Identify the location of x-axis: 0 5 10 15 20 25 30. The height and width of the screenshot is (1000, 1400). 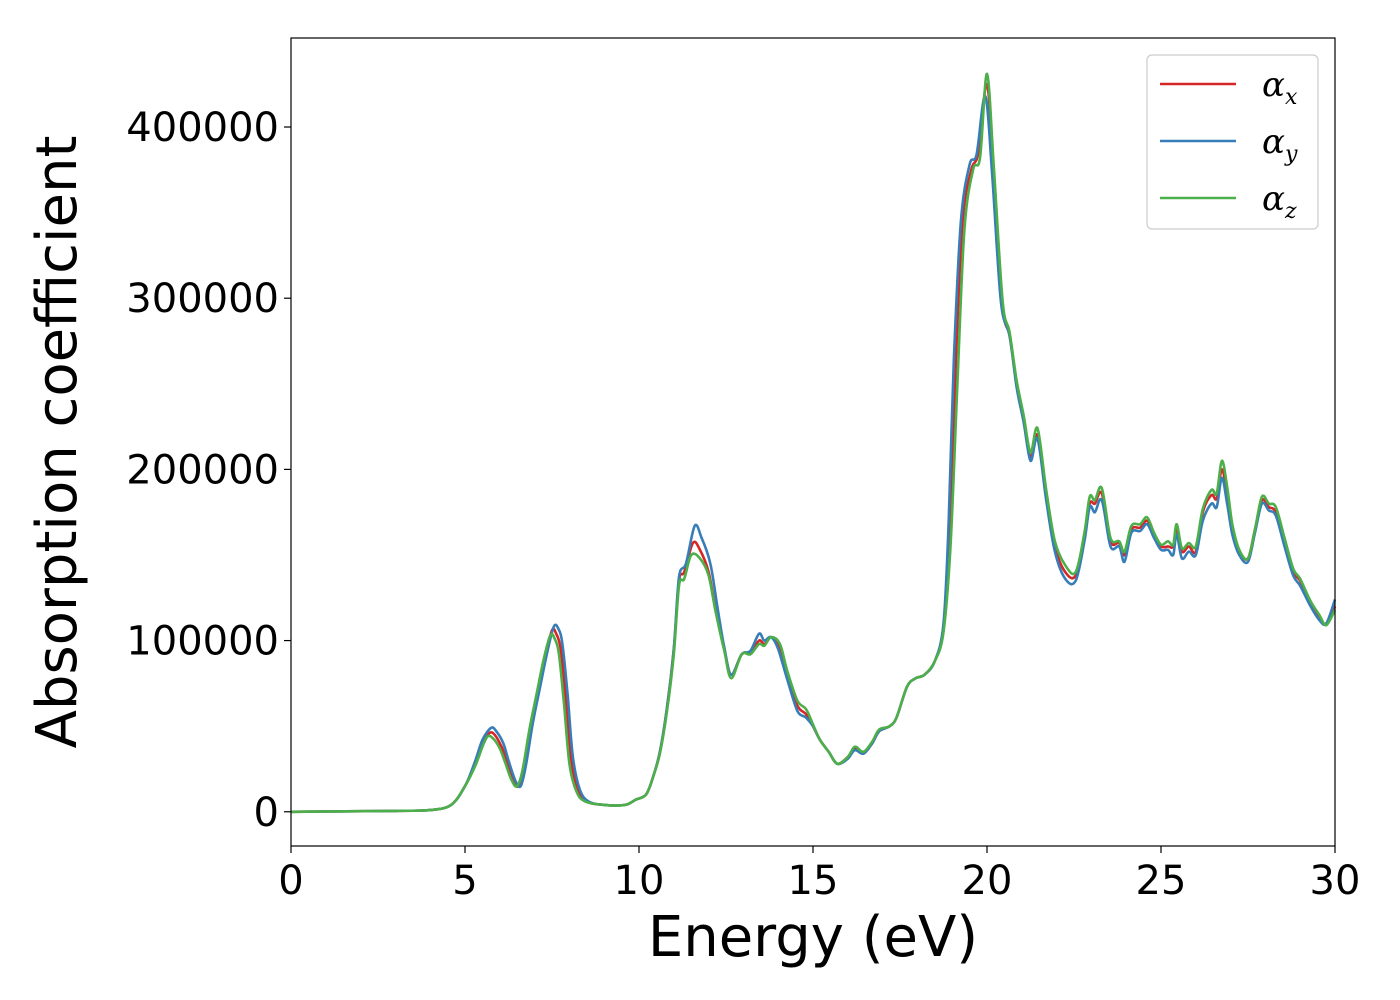
(819, 875).